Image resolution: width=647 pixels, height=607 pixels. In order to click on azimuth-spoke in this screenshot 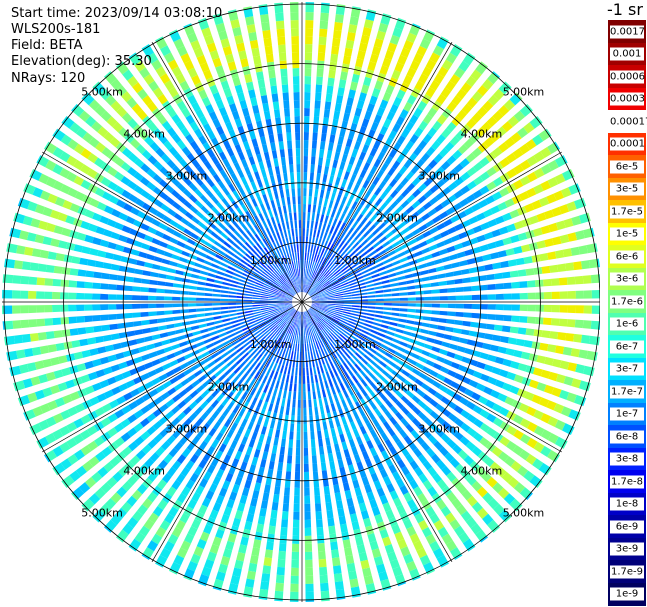, I will do `click(227, 431)`.